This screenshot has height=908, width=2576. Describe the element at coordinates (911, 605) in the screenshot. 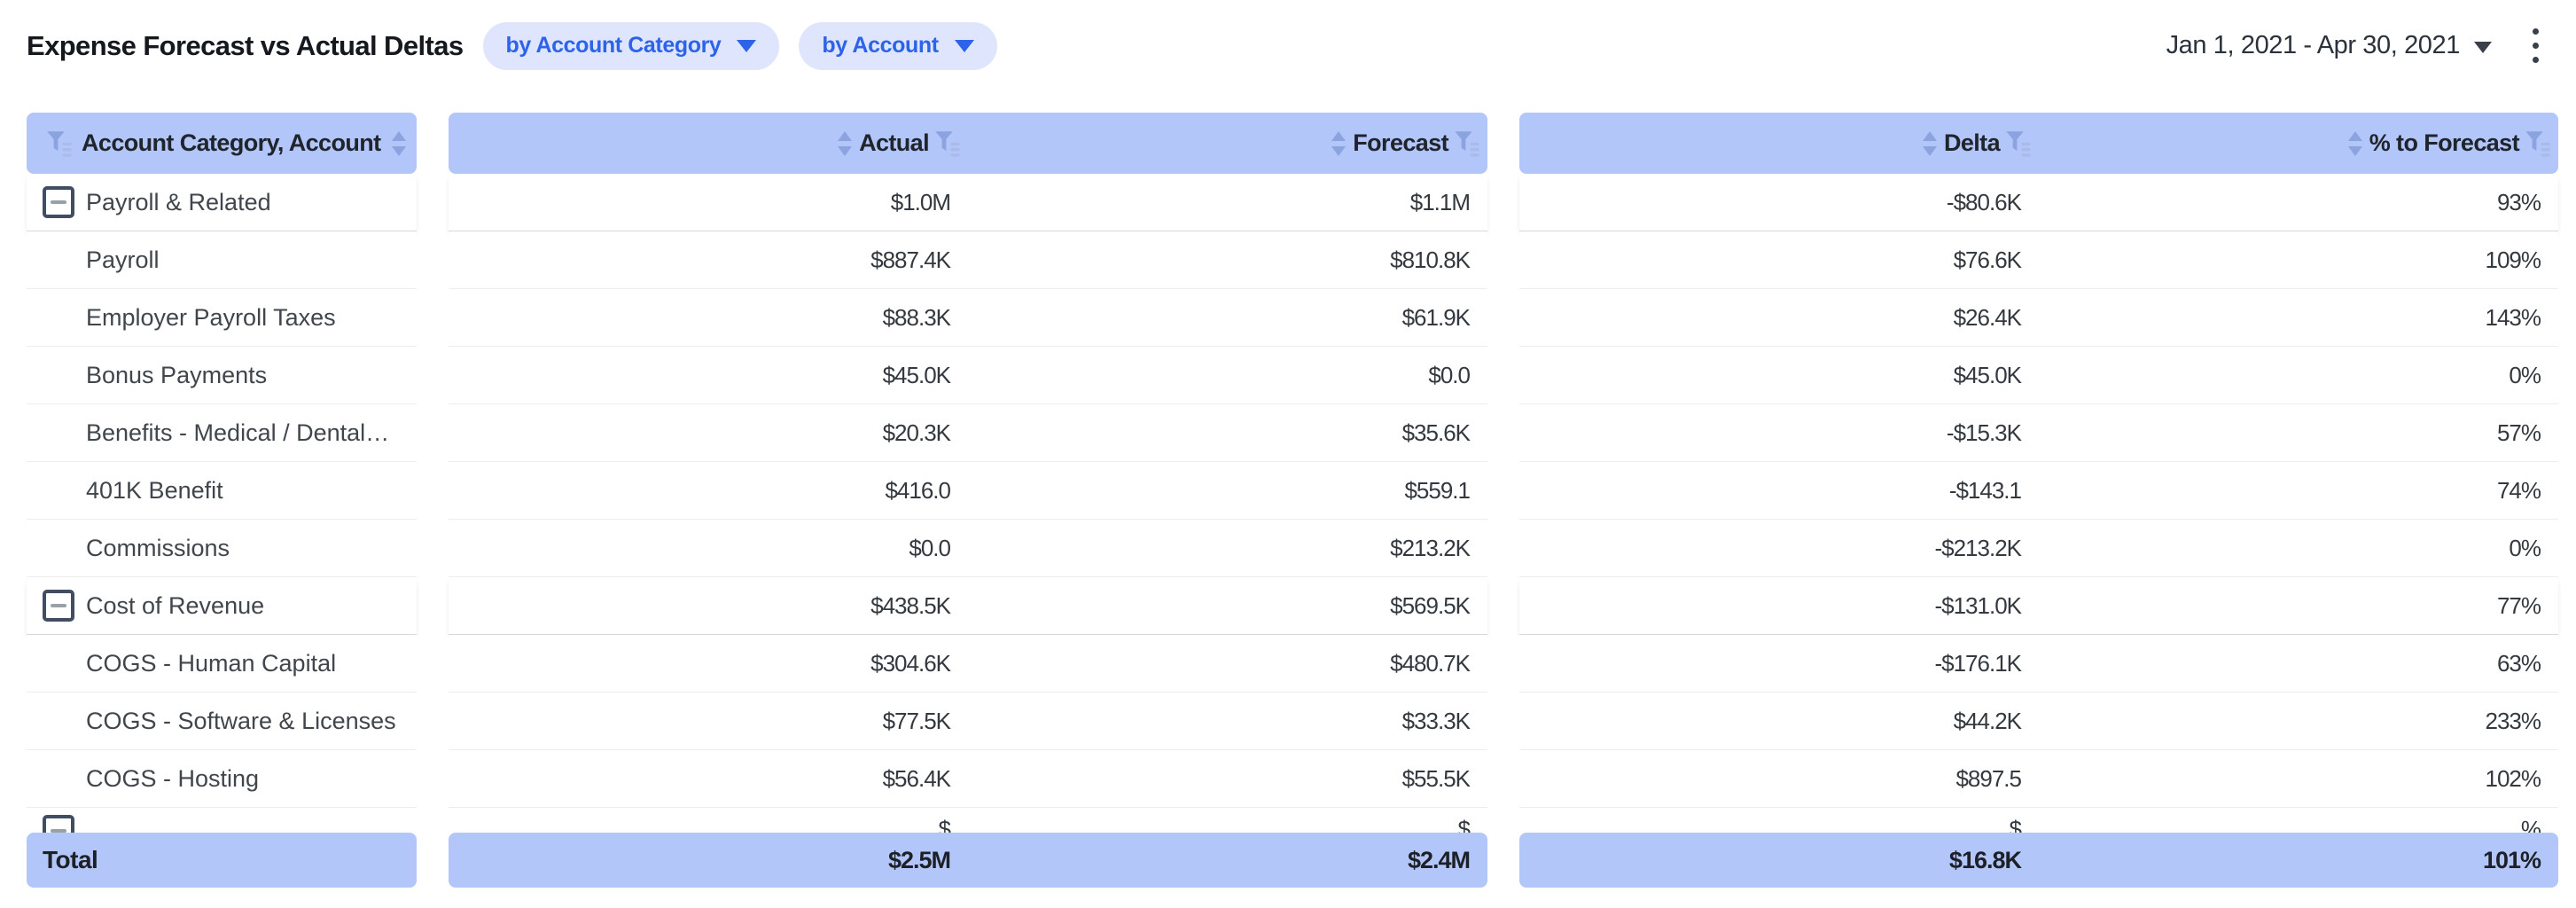

I see `actual-value: $438.5K` at that location.